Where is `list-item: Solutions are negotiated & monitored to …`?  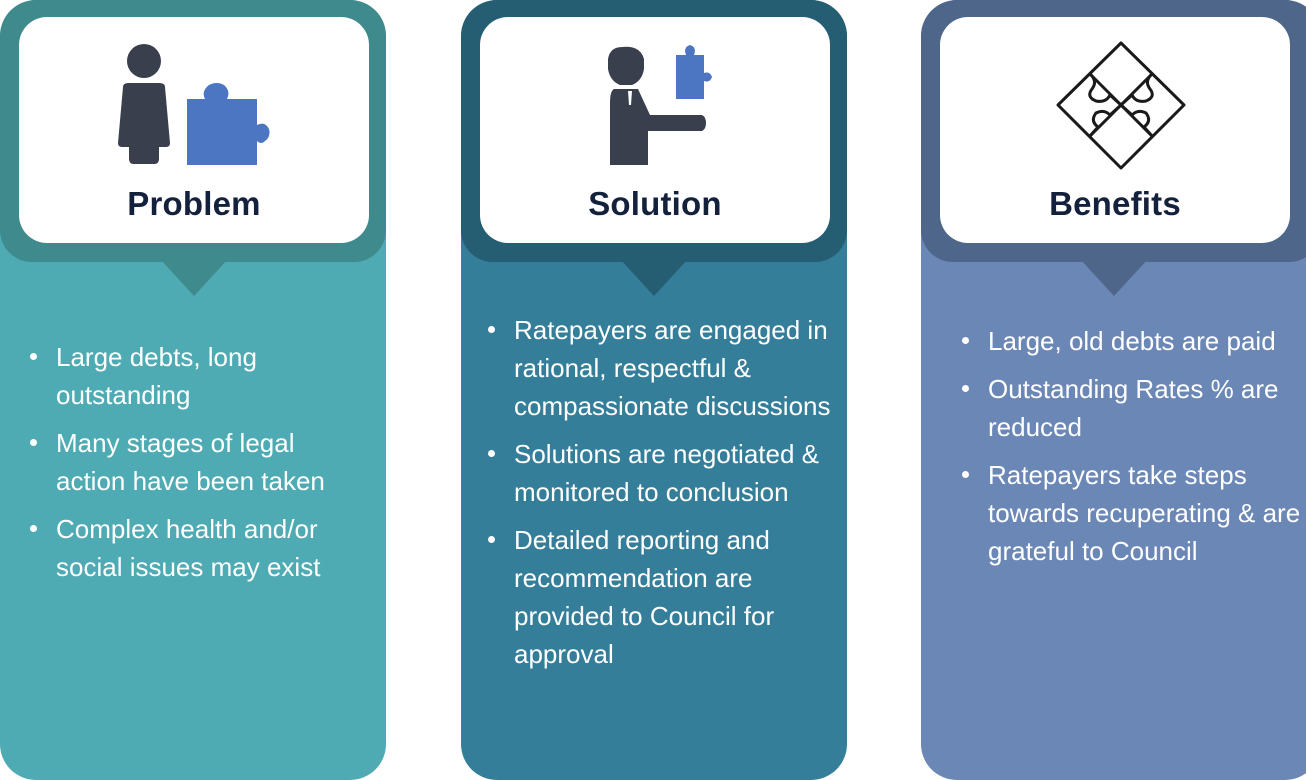 list-item: Solutions are negotiated & monitored to … is located at coordinates (660, 473).